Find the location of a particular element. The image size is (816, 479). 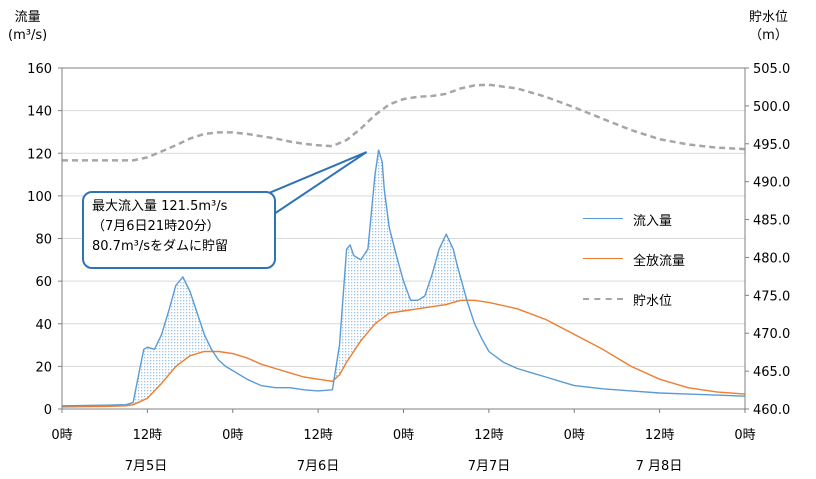

annotation-pointer-shape is located at coordinates (314, 183).